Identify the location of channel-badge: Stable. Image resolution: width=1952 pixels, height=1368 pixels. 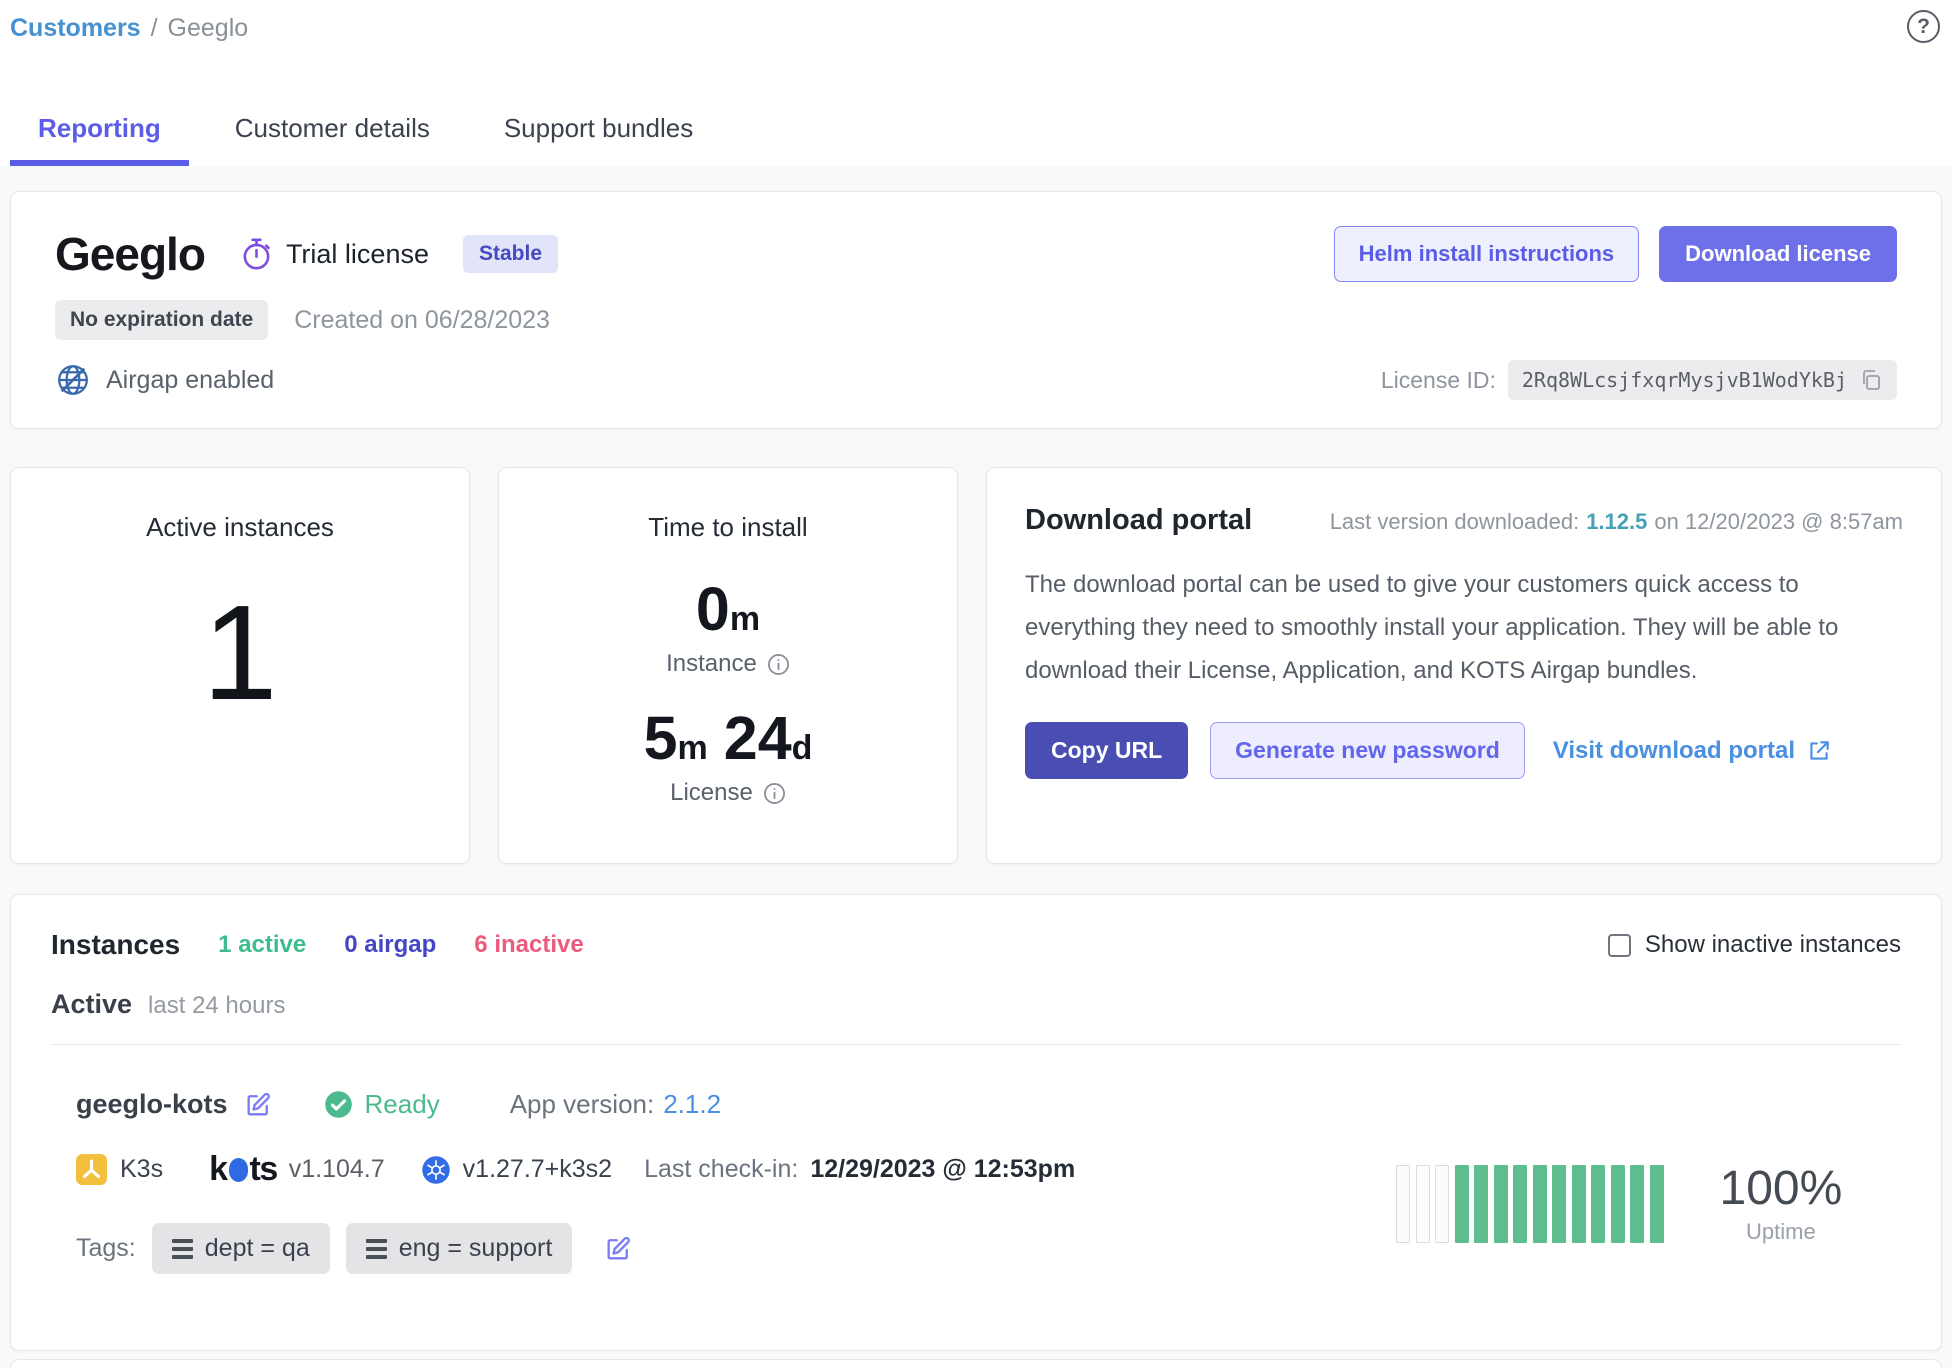
(510, 254).